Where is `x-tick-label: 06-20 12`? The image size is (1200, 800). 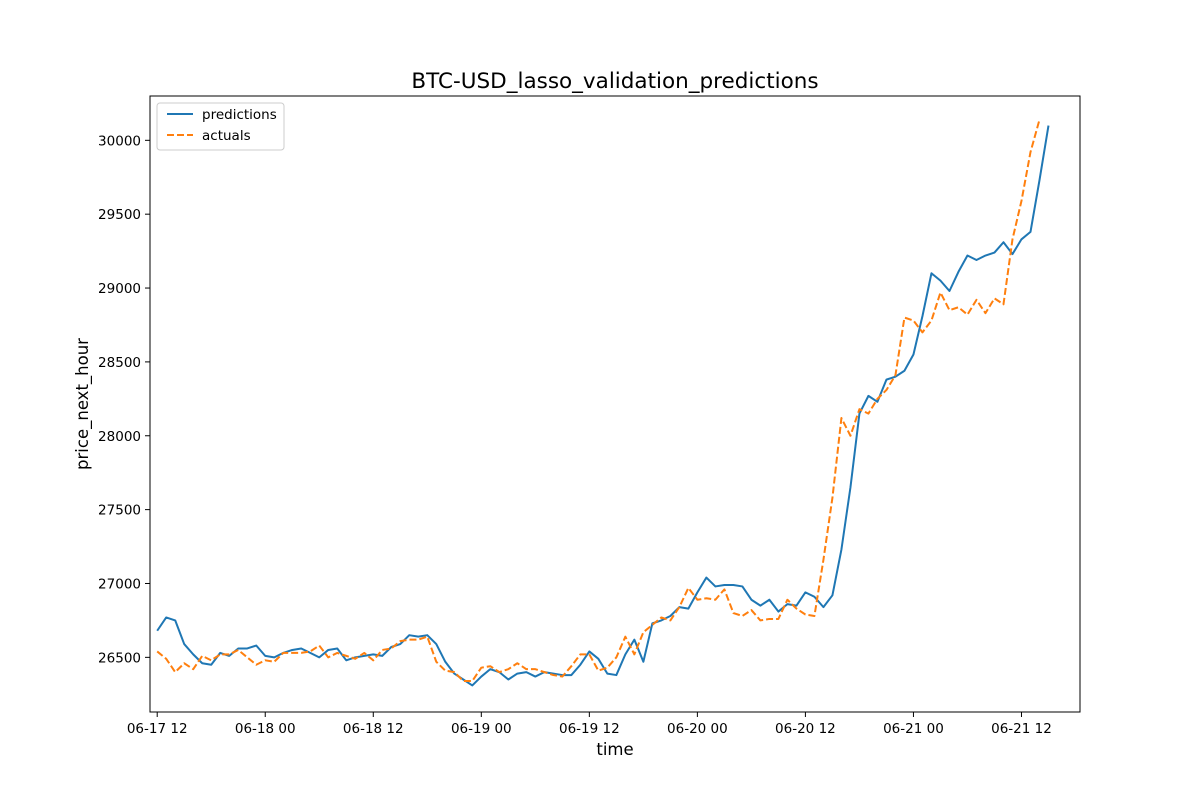 x-tick-label: 06-20 12 is located at coordinates (805, 729).